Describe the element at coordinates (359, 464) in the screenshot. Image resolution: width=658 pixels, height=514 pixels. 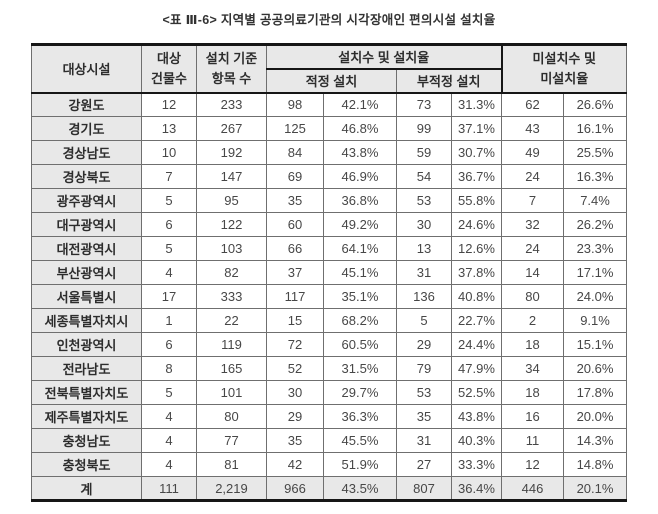
I see `proper-rate-cell: 51.9%` at that location.